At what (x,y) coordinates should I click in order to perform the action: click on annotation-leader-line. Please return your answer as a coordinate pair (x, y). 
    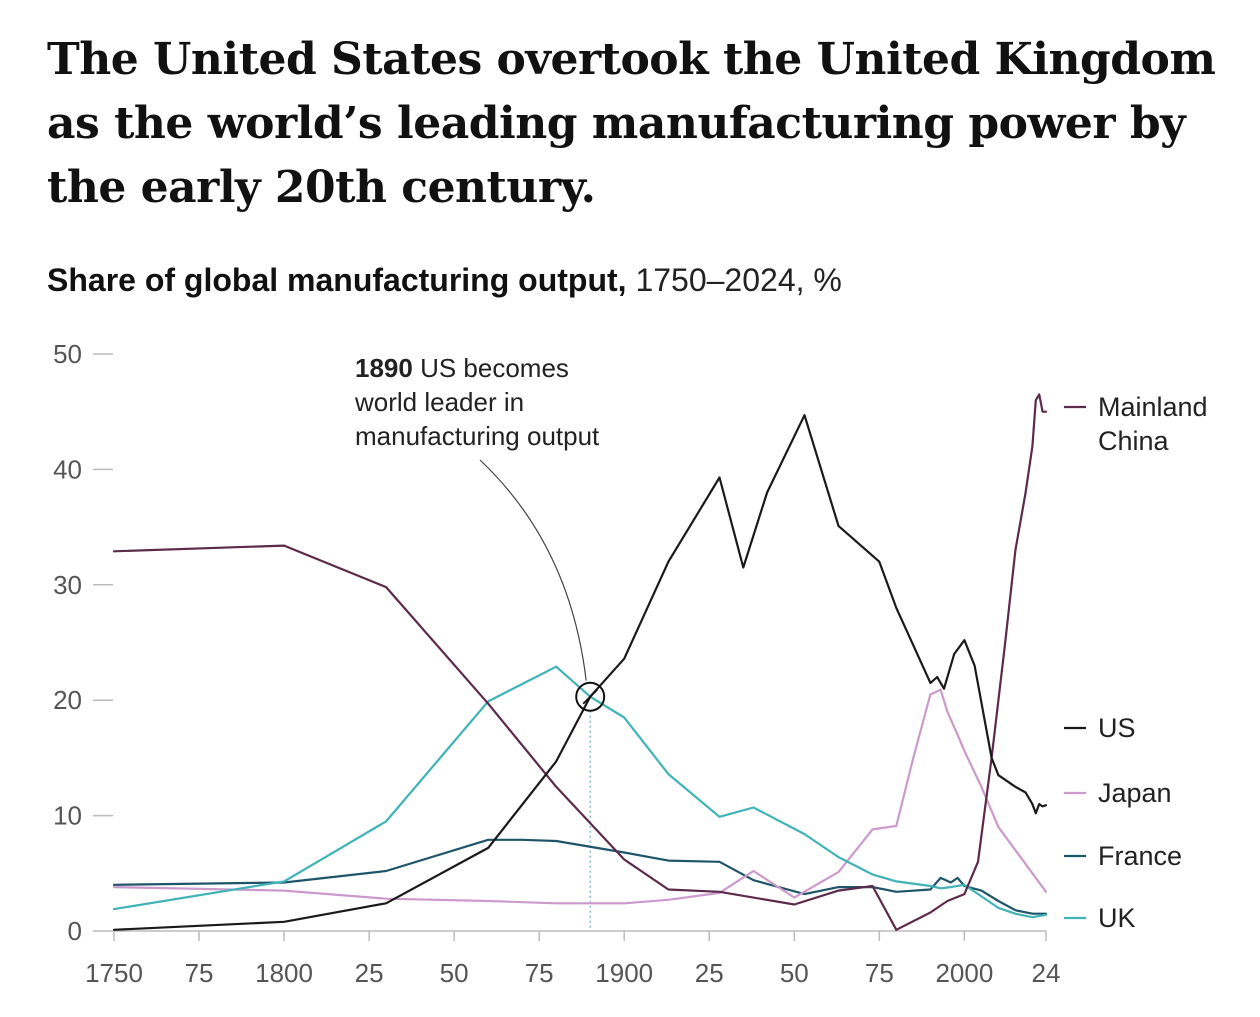
    Looking at the image, I should click on (533, 570).